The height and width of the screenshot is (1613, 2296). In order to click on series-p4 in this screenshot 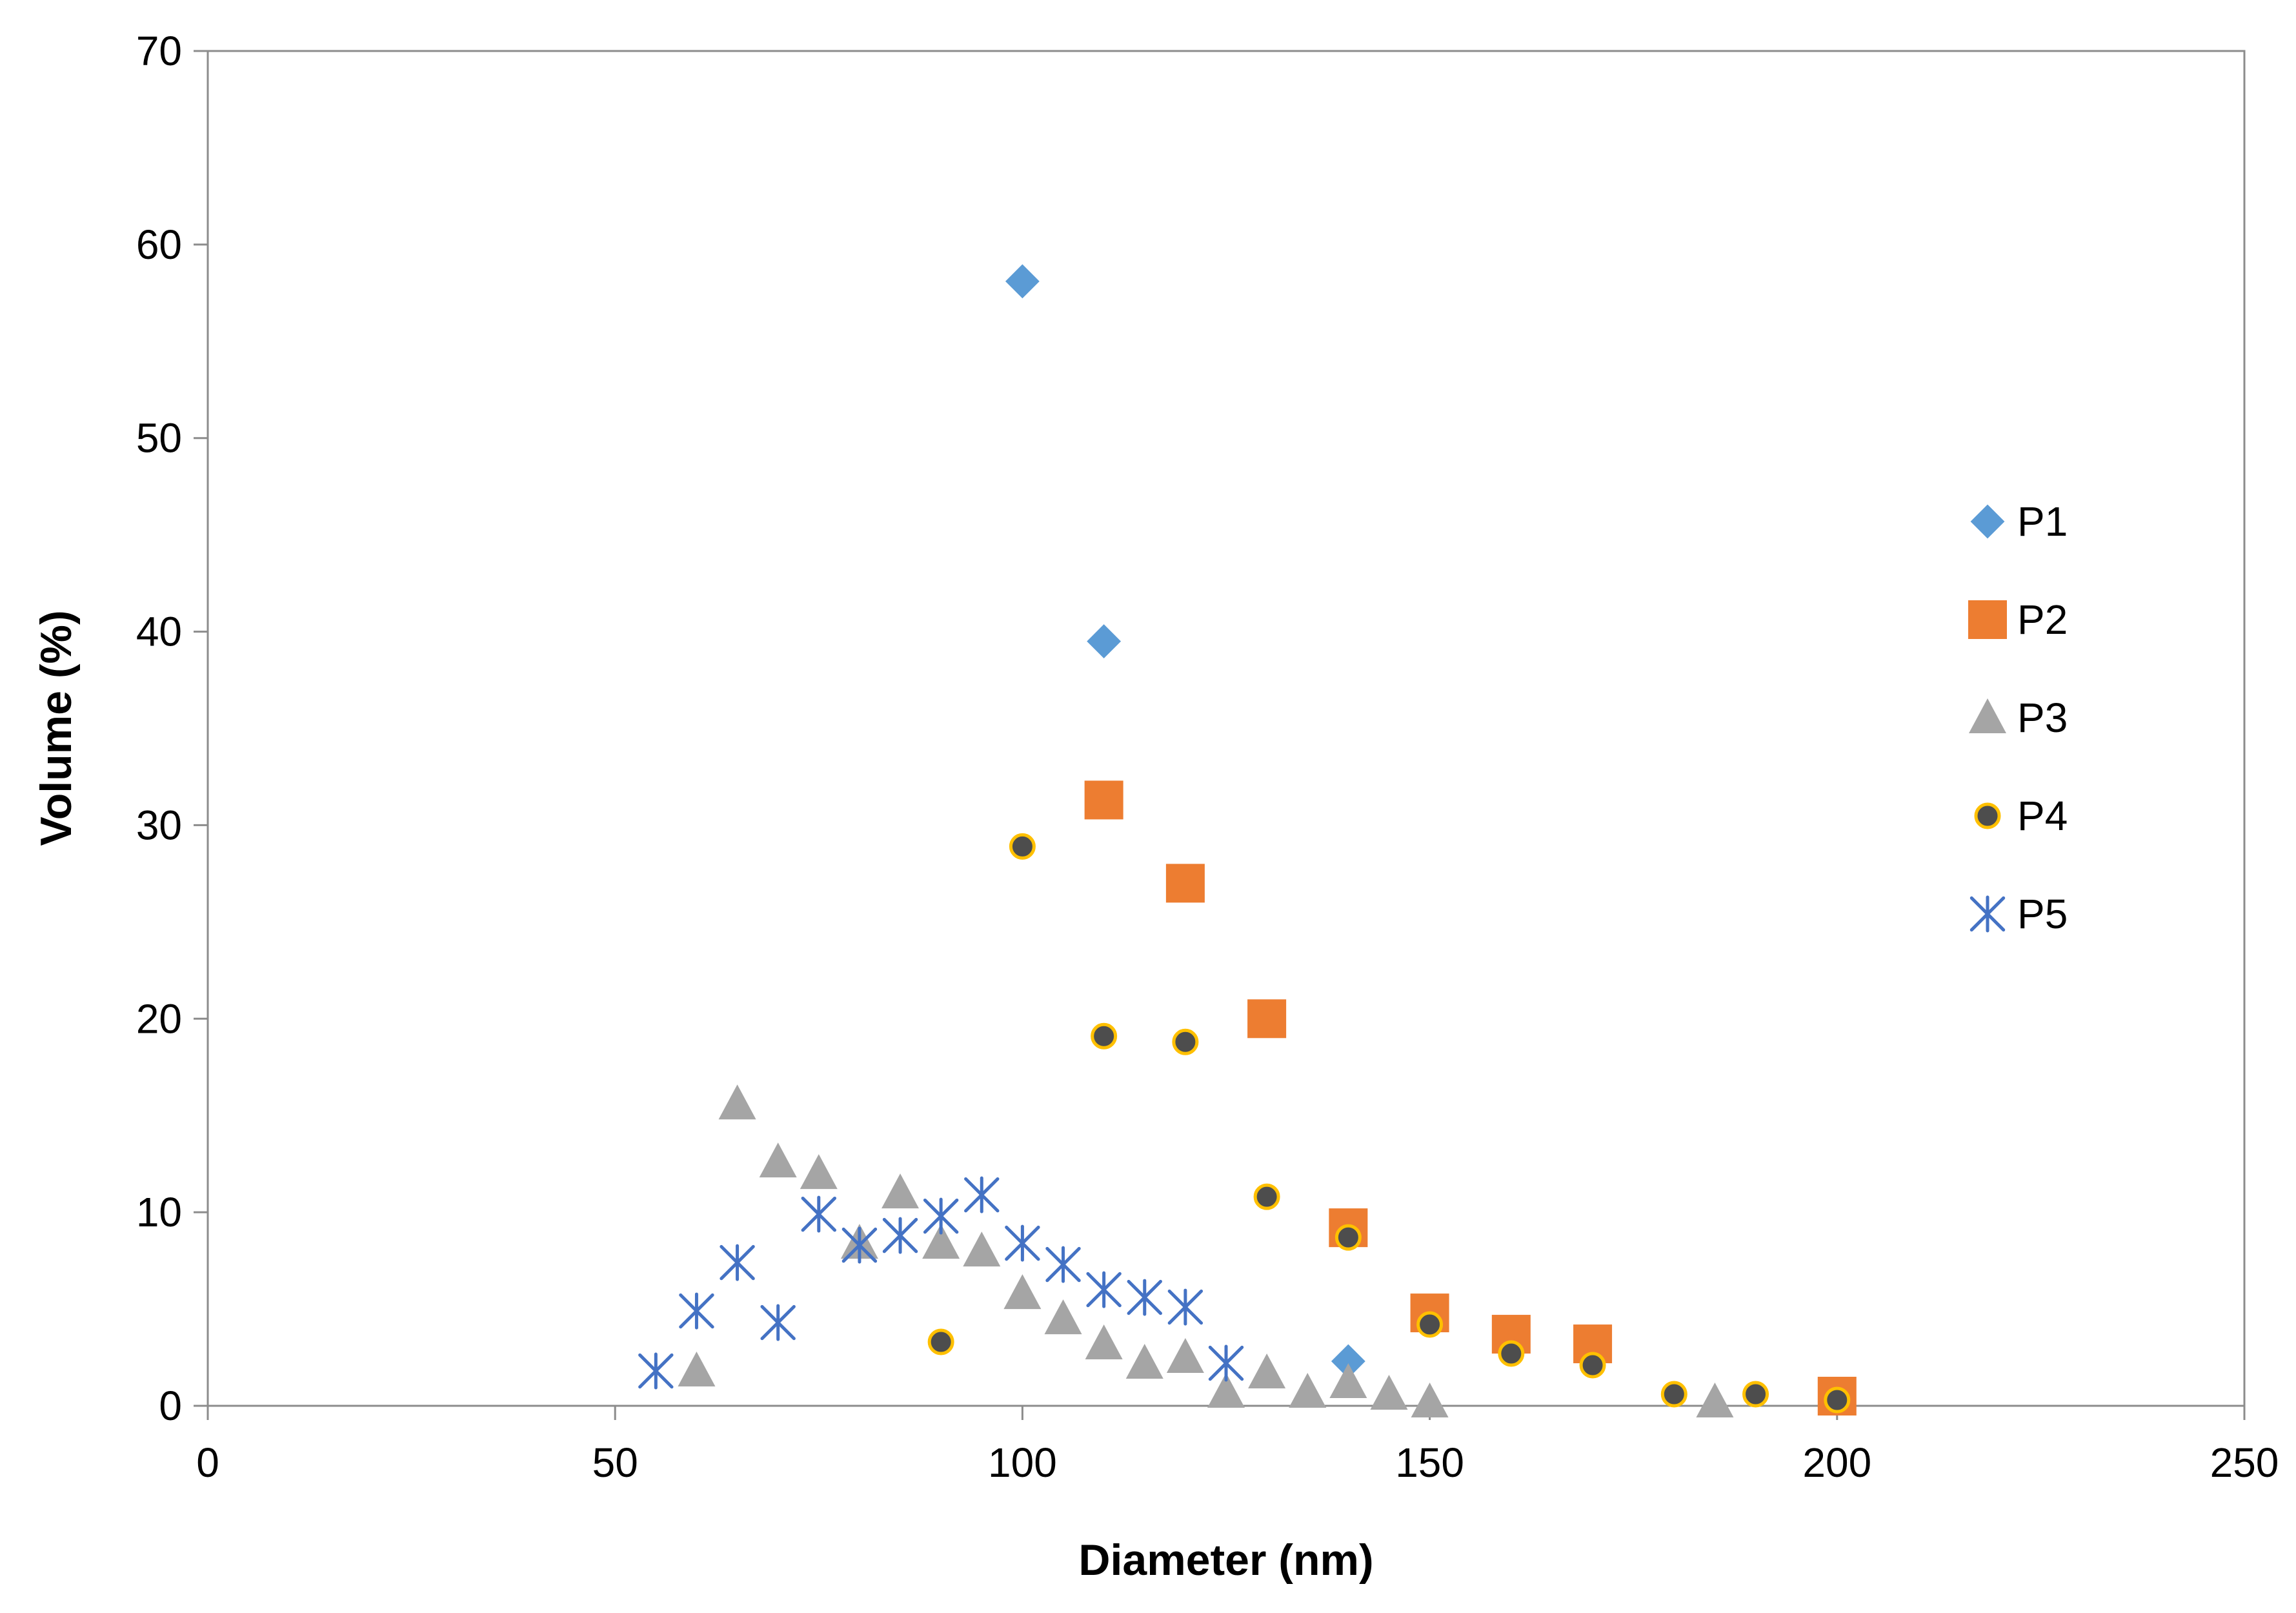, I will do `click(1389, 1123)`.